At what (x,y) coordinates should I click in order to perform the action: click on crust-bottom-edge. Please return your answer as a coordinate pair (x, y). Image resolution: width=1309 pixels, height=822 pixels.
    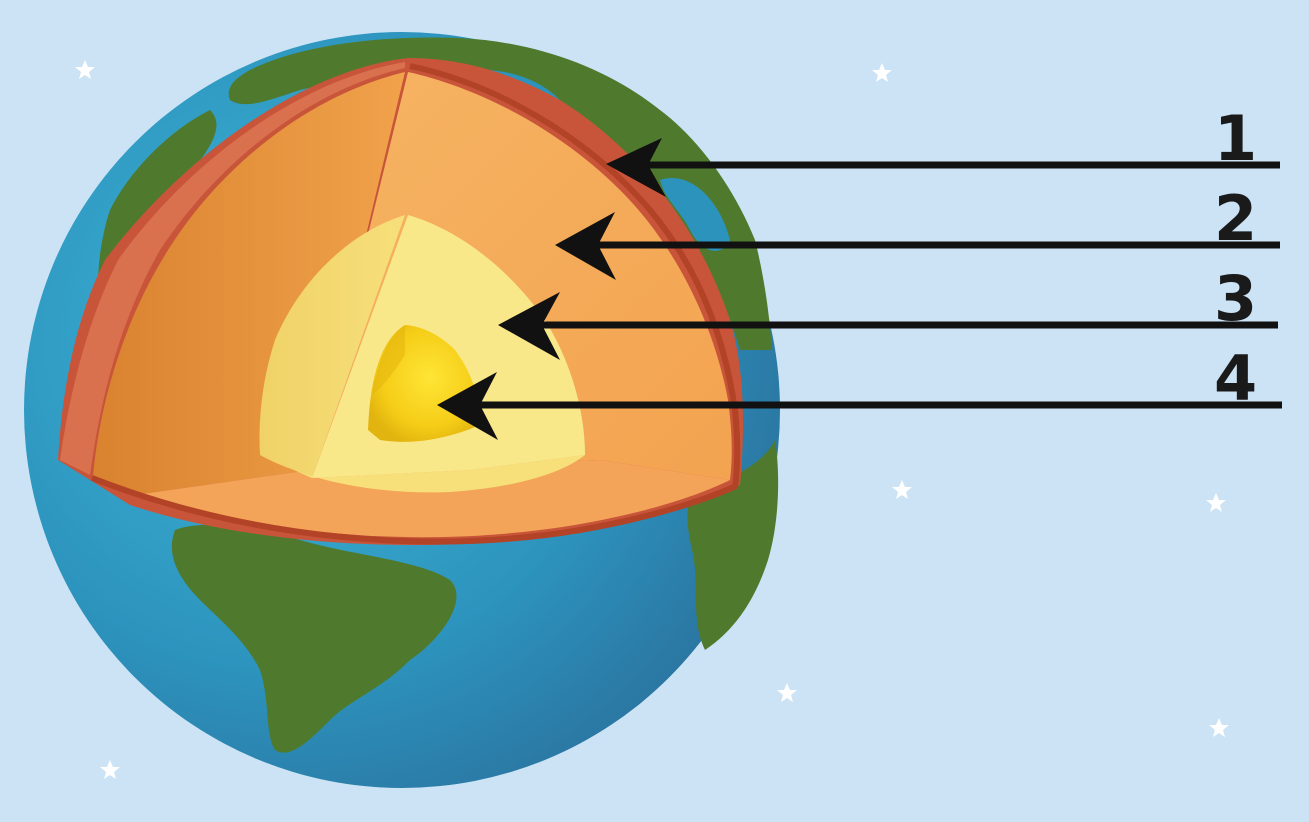
    Looking at the image, I should click on (414, 510).